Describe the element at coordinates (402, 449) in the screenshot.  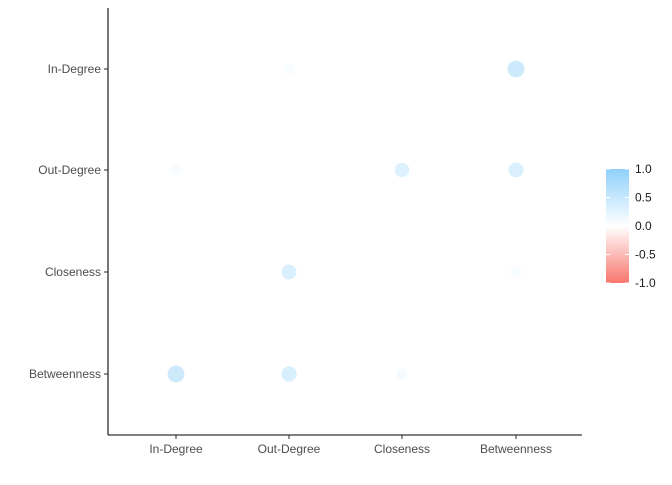
I see `x-tick-label: Closeness` at that location.